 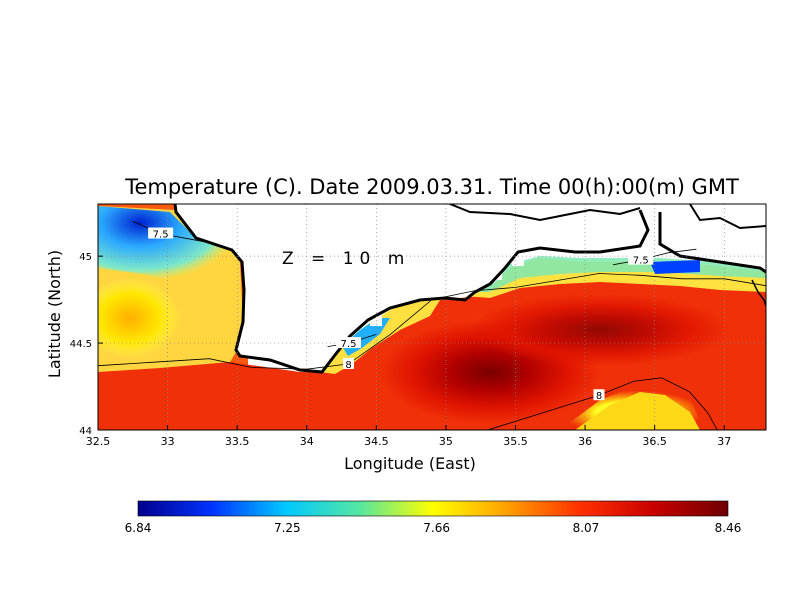 I want to click on heatmap-se-base, so click(x=637, y=411).